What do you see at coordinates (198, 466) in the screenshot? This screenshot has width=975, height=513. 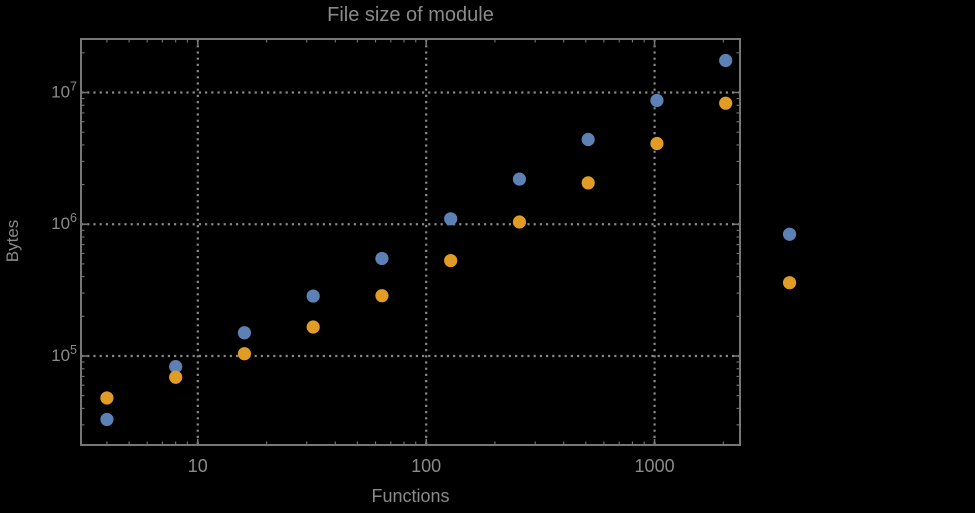 I see `x-tick-label: 10` at bounding box center [198, 466].